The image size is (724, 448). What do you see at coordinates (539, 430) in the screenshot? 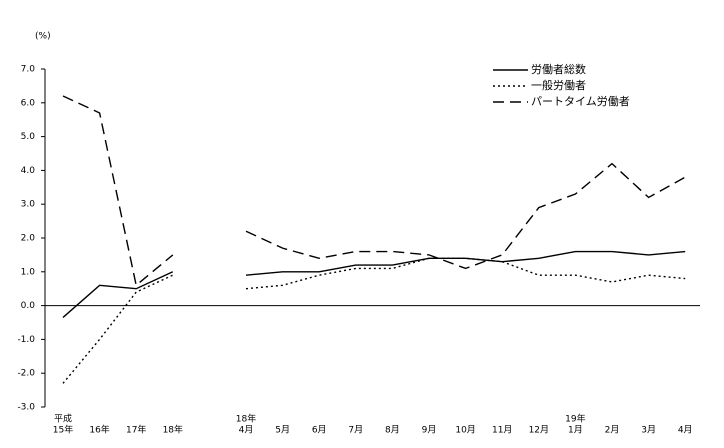
I see `x-tick-label: 12月` at bounding box center [539, 430].